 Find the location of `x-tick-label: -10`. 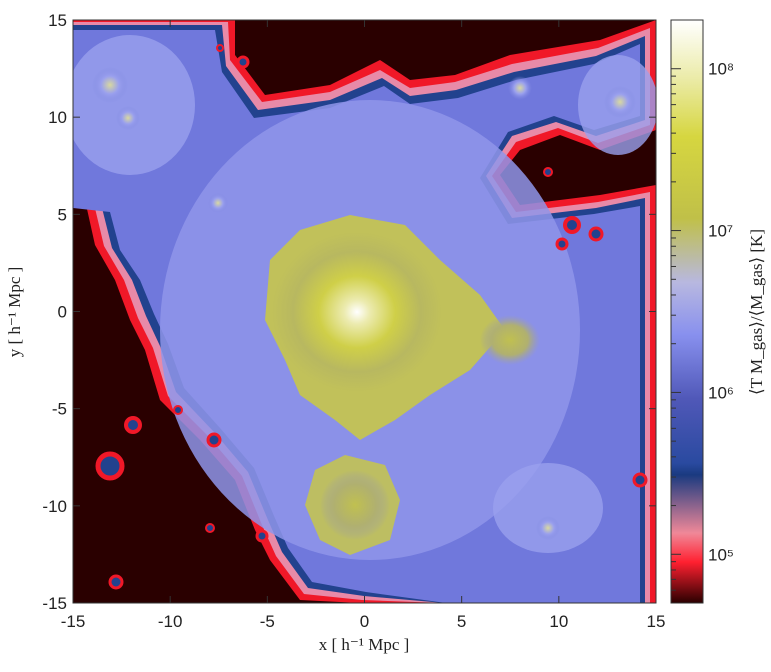

x-tick-label: -10 is located at coordinates (170, 621).